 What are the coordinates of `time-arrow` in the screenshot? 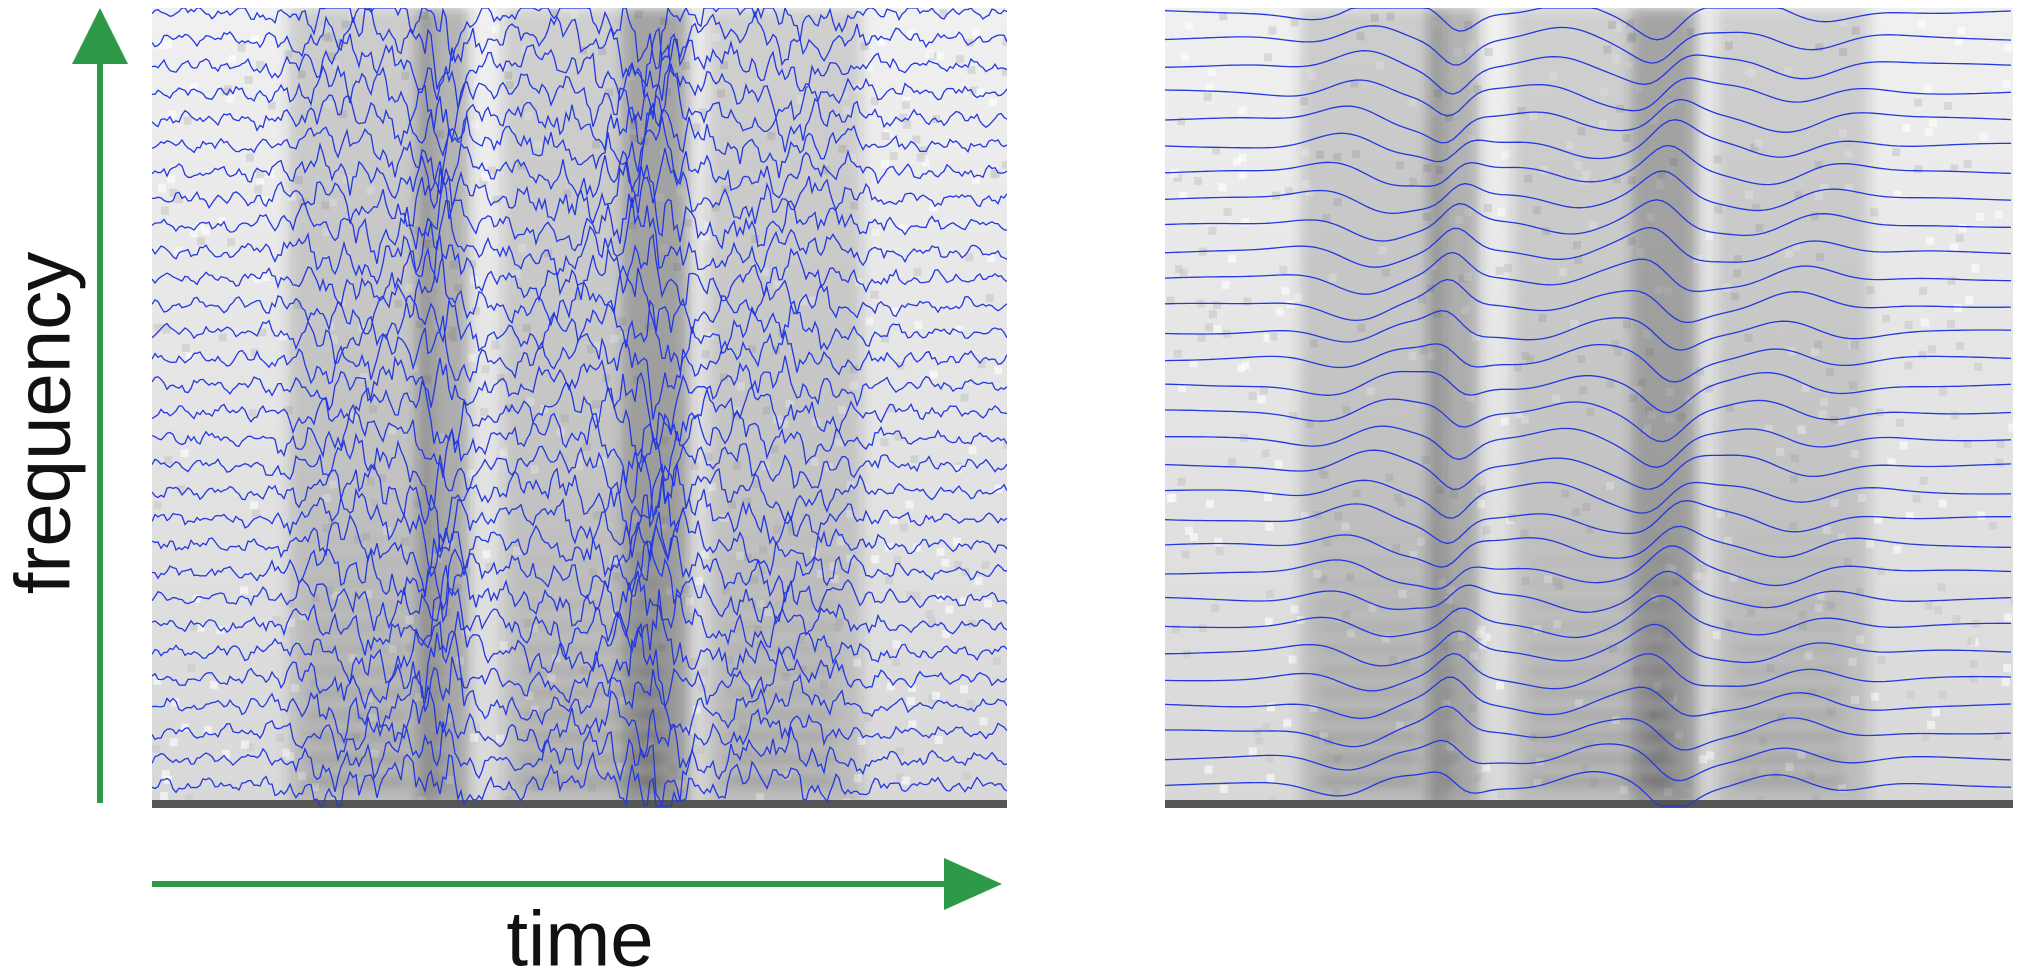 It's located at (577, 884).